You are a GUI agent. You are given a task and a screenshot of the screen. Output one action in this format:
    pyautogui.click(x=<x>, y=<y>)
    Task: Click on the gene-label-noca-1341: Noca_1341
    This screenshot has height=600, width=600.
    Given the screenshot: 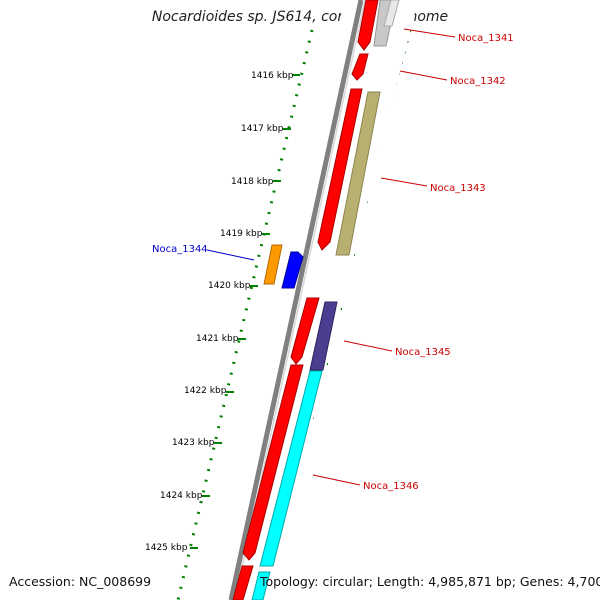 What is the action you would take?
    pyautogui.click(x=486, y=38)
    